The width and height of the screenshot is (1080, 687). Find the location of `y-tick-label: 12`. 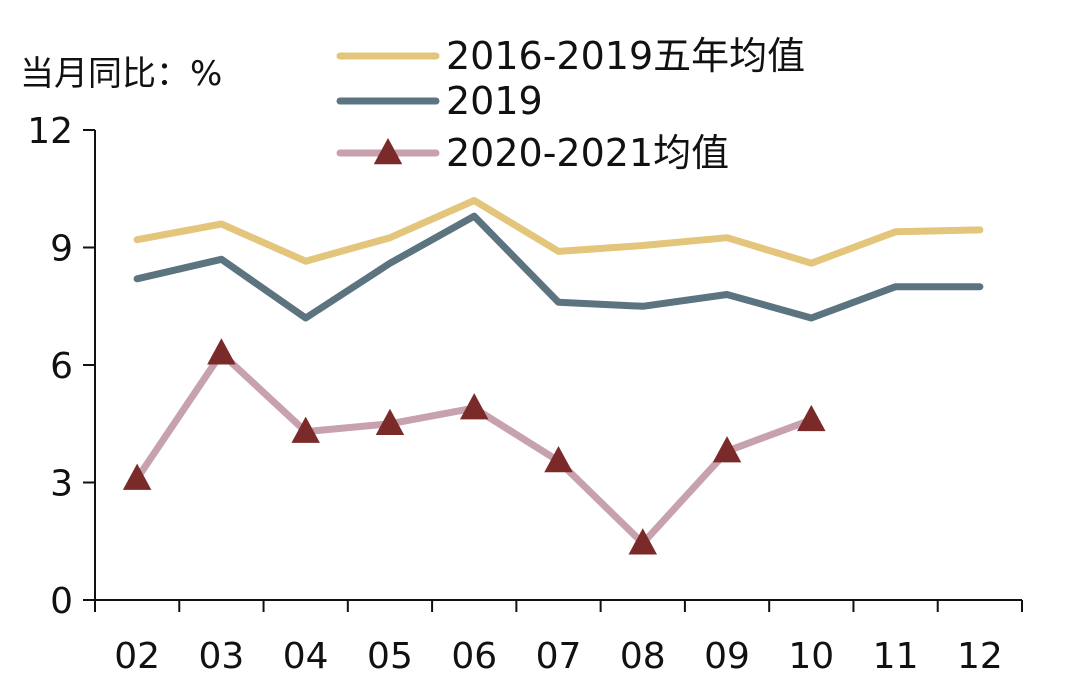

y-tick-label: 12 is located at coordinates (50, 131).